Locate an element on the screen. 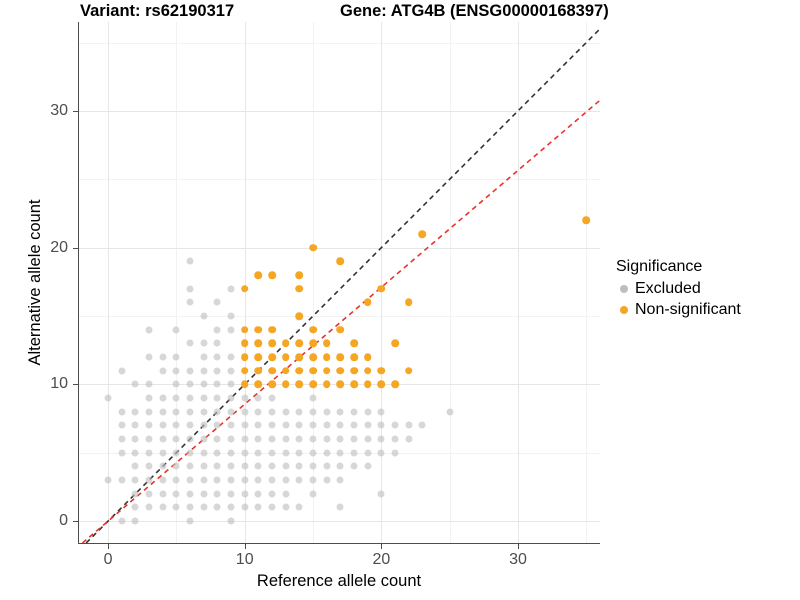  y-axis-line is located at coordinates (78, 282).